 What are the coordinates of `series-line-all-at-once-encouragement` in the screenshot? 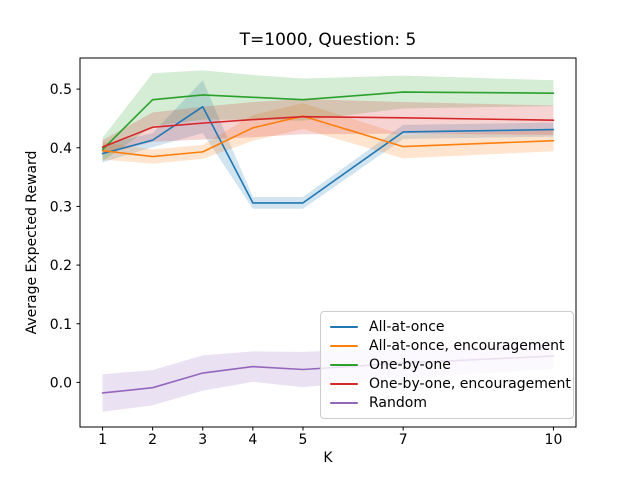 It's located at (328, 136).